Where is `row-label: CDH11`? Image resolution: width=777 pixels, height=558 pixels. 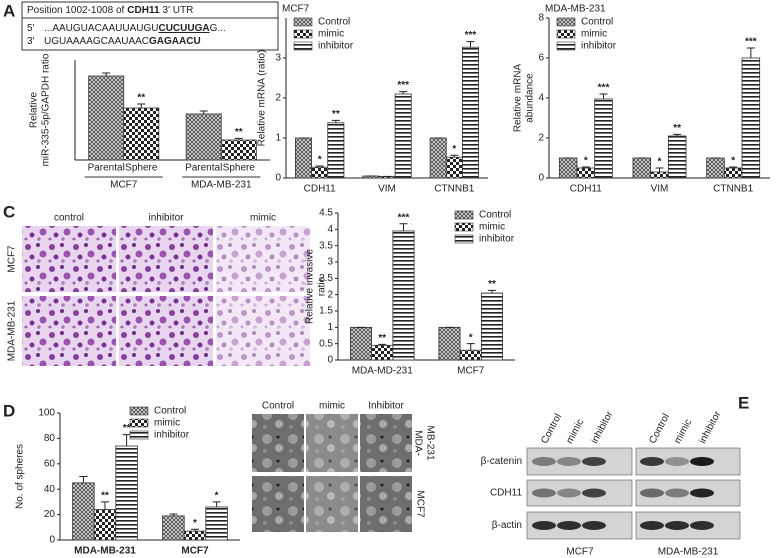 row-label: CDH11 is located at coordinates (506, 493).